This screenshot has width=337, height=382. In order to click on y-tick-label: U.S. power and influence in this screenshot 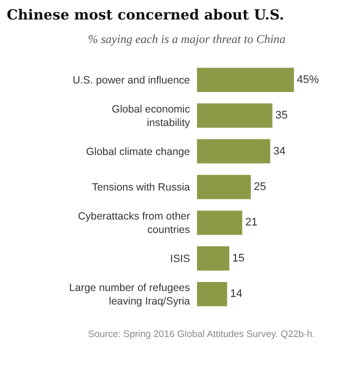, I will do `click(131, 80)`.